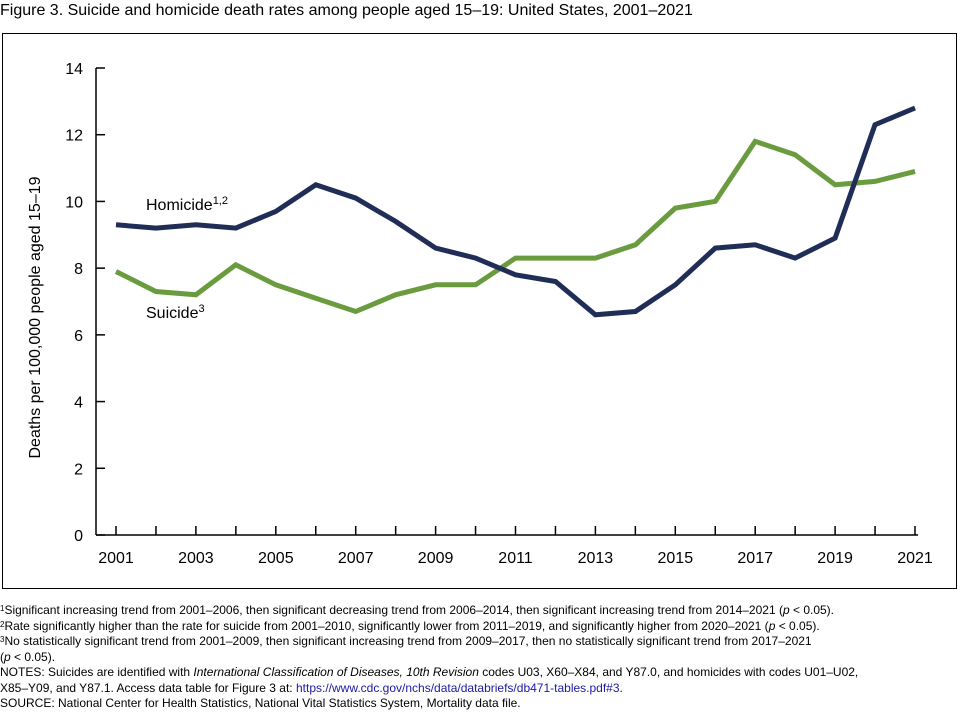 This screenshot has height=713, width=960. I want to click on x-tick-label: 2005, so click(276, 558).